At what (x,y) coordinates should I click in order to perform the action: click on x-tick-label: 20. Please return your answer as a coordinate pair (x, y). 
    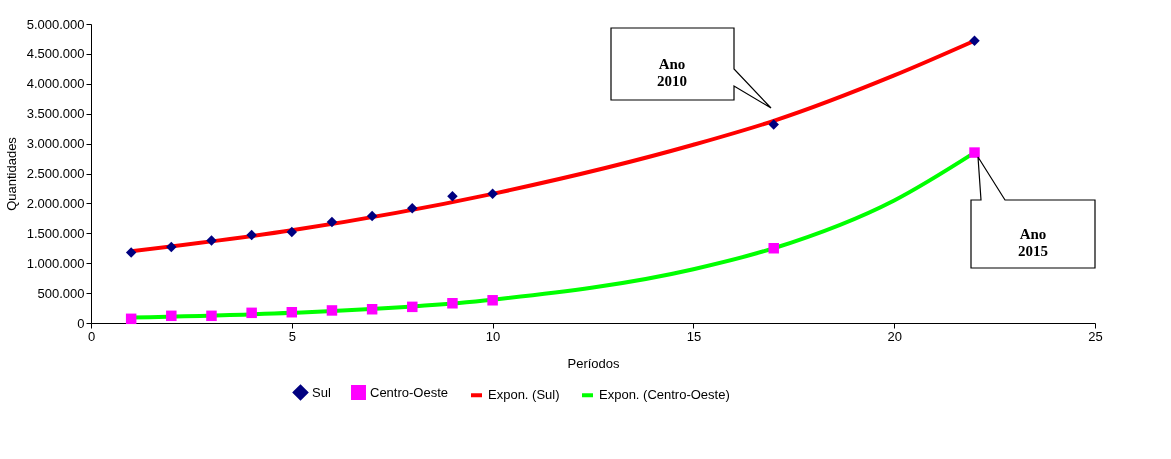
    Looking at the image, I should click on (894, 336).